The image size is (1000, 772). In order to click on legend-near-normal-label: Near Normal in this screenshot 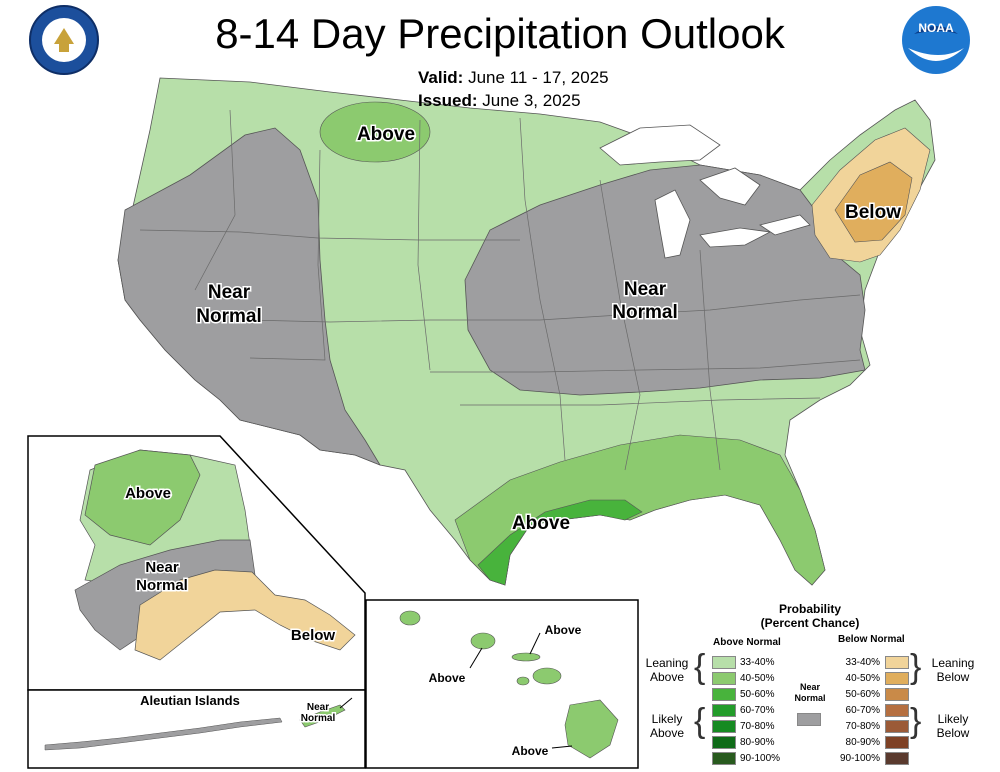, I will do `click(810, 693)`.